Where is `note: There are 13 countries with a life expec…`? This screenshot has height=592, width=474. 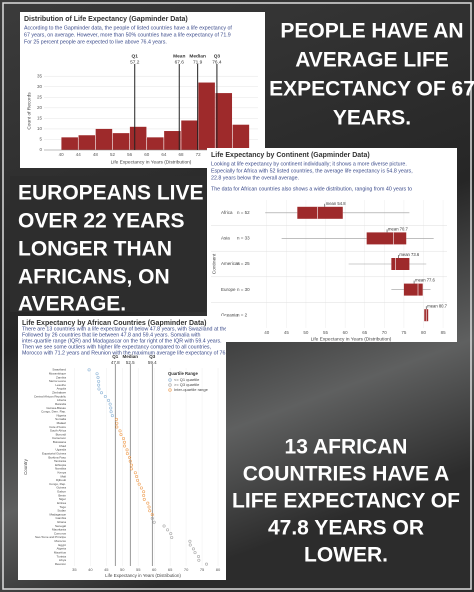 note: There are 13 countries with a life expec… is located at coordinates (134, 329).